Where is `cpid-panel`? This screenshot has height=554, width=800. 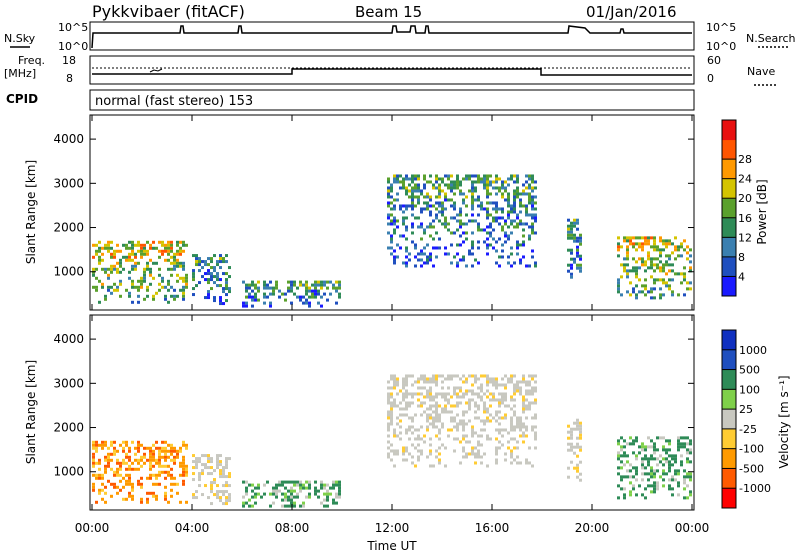
cpid-panel is located at coordinates (392, 100).